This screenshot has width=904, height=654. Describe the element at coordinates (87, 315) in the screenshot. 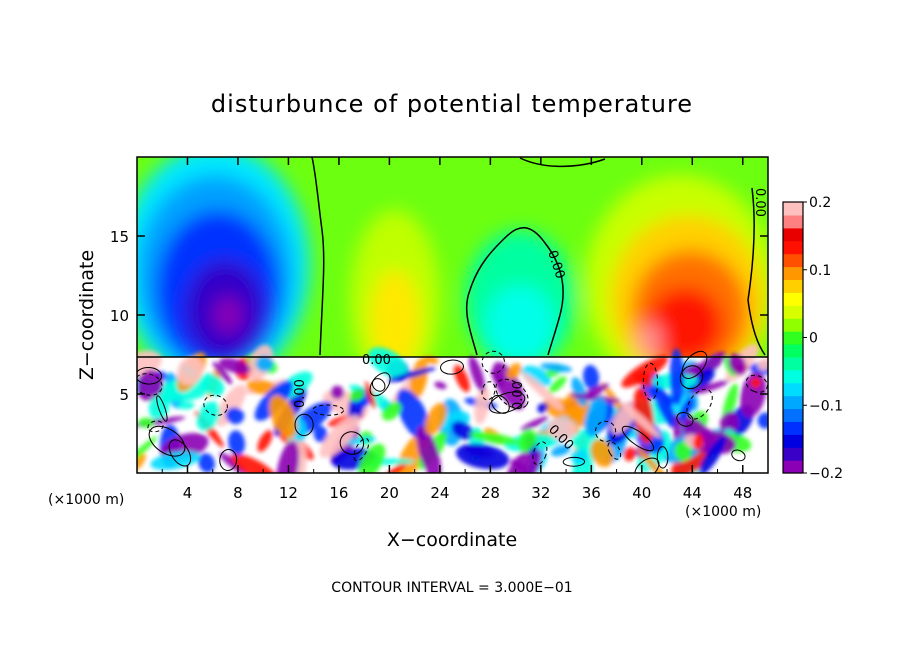

I see `y-axis-label: Z−coordinate` at that location.